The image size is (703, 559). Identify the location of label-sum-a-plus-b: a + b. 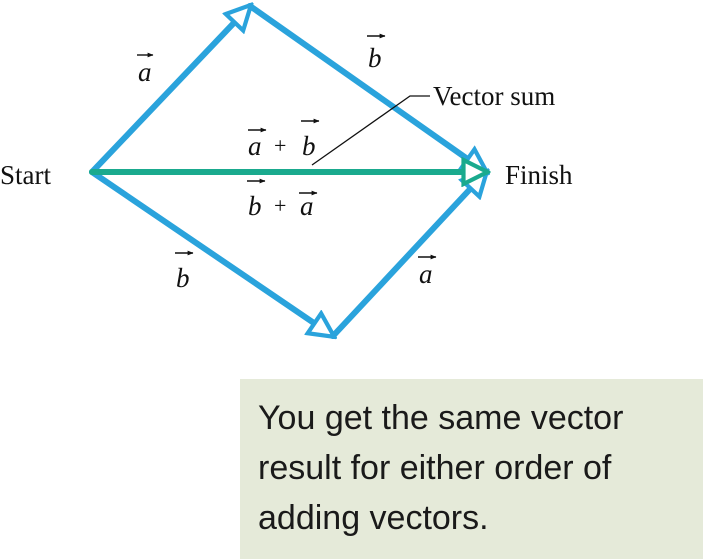
(284, 139).